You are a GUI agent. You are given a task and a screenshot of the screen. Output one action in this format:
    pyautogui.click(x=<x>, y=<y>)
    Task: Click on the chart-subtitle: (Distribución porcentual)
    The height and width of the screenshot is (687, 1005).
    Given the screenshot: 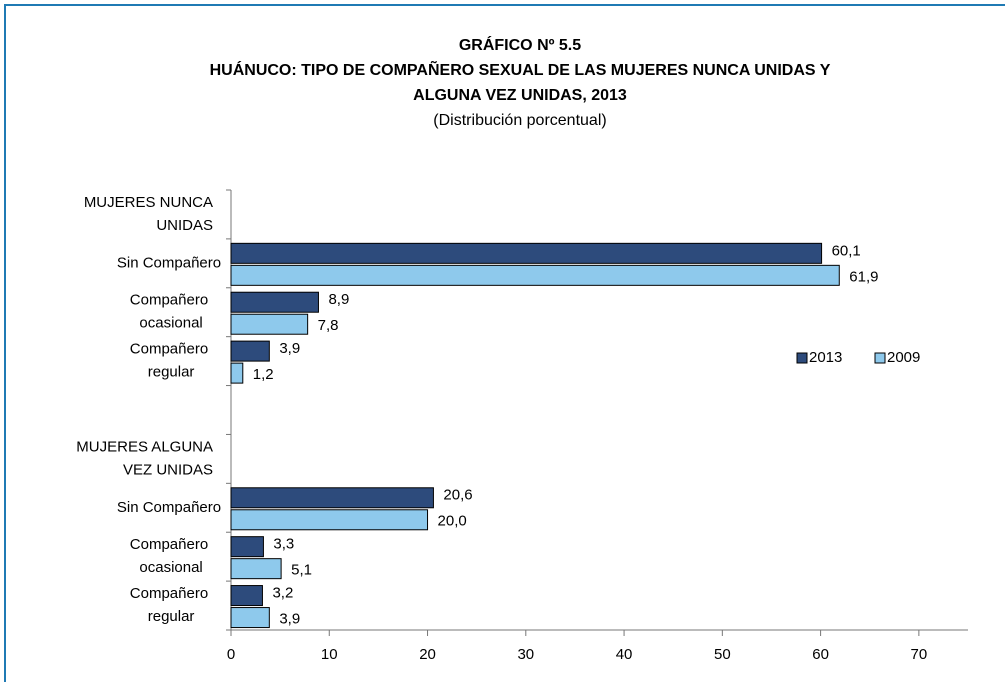 What is the action you would take?
    pyautogui.click(x=519, y=120)
    